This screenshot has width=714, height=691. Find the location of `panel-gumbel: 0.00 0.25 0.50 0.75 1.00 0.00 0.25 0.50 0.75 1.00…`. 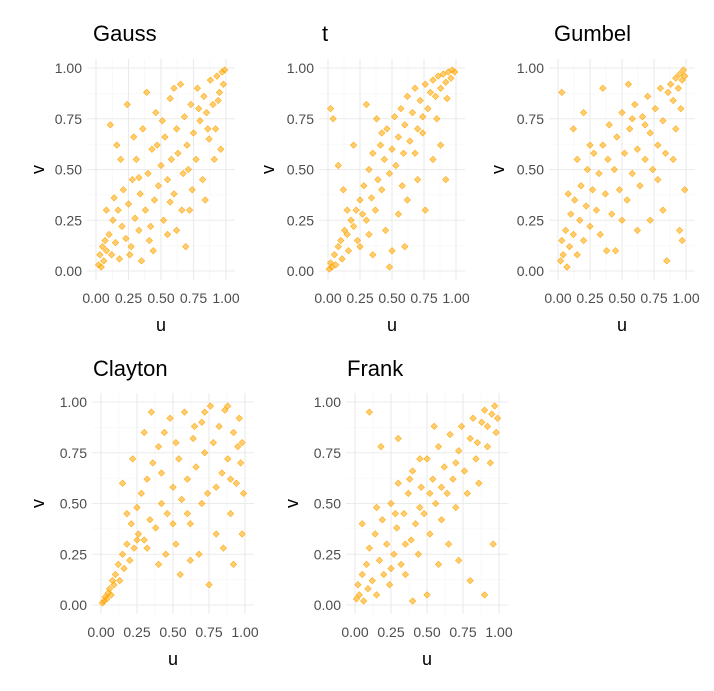

panel-gumbel: 0.00 0.25 0.50 0.75 1.00 0.00 0.25 0.50 0.75 1.00… is located at coordinates (594, 178).